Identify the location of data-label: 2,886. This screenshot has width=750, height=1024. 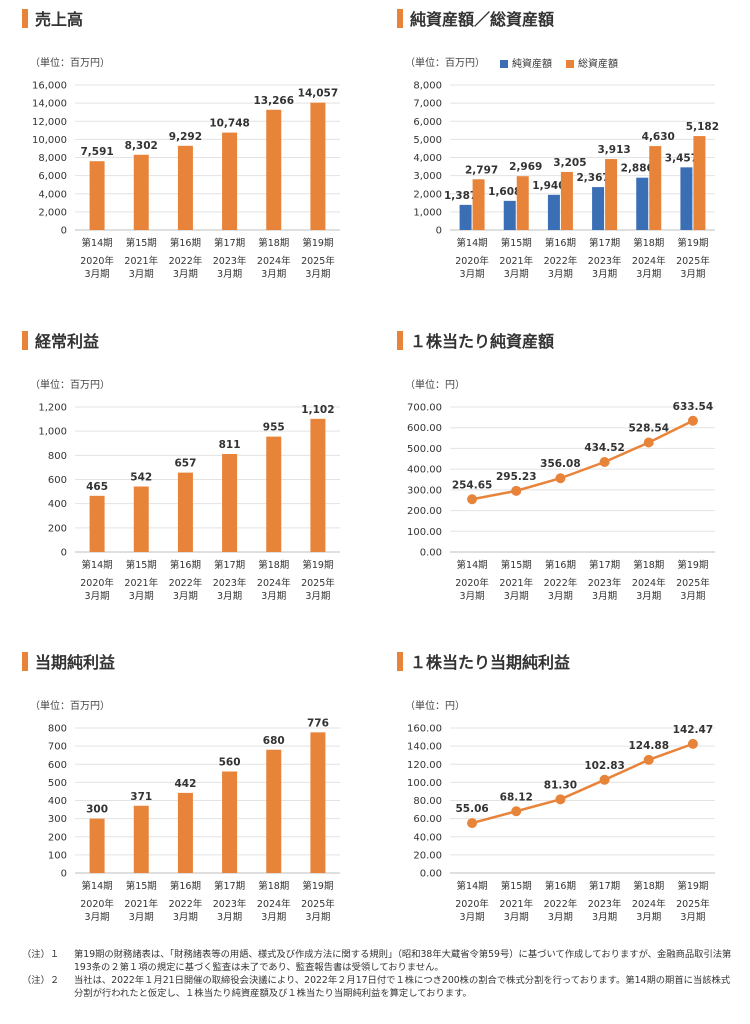
(637, 169).